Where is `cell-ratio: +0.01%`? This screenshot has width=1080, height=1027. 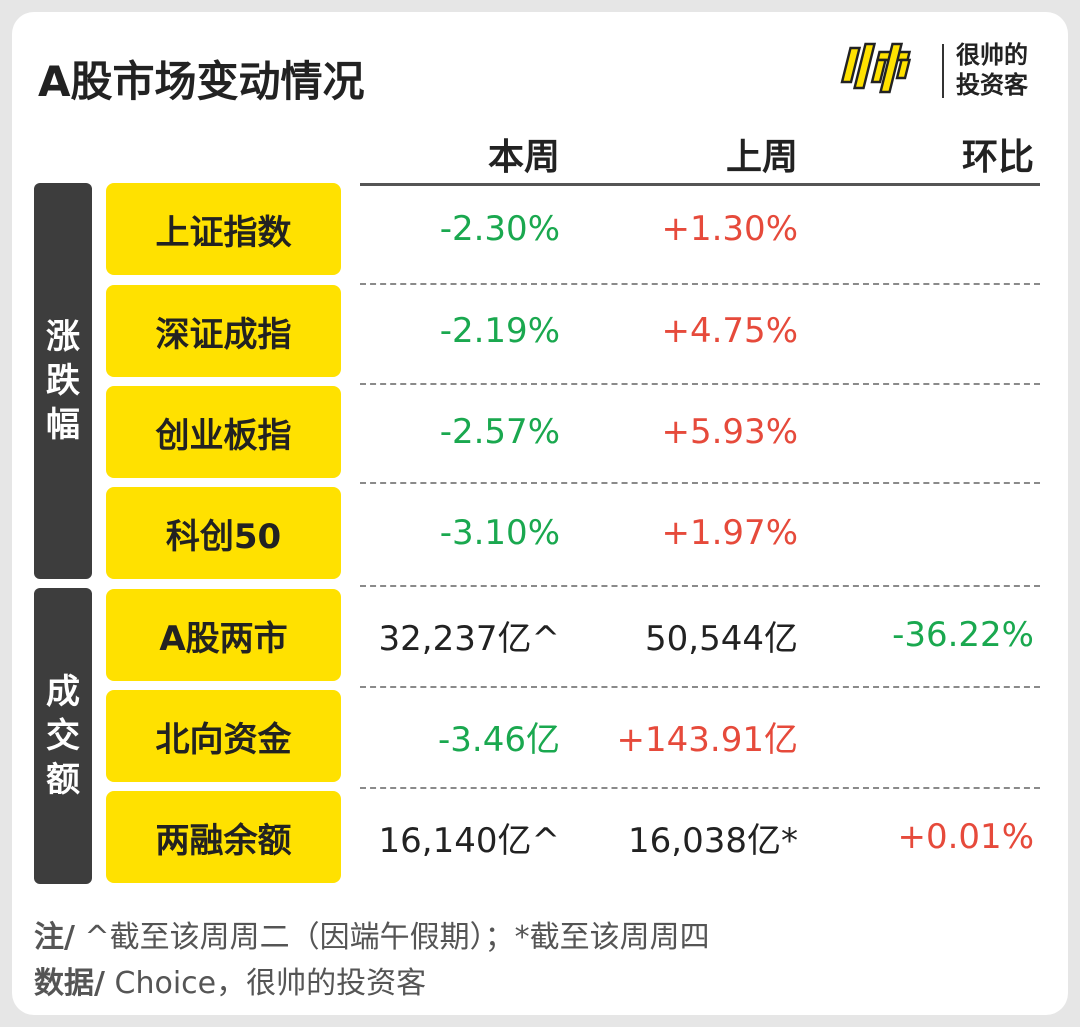 cell-ratio: +0.01% is located at coordinates (966, 837).